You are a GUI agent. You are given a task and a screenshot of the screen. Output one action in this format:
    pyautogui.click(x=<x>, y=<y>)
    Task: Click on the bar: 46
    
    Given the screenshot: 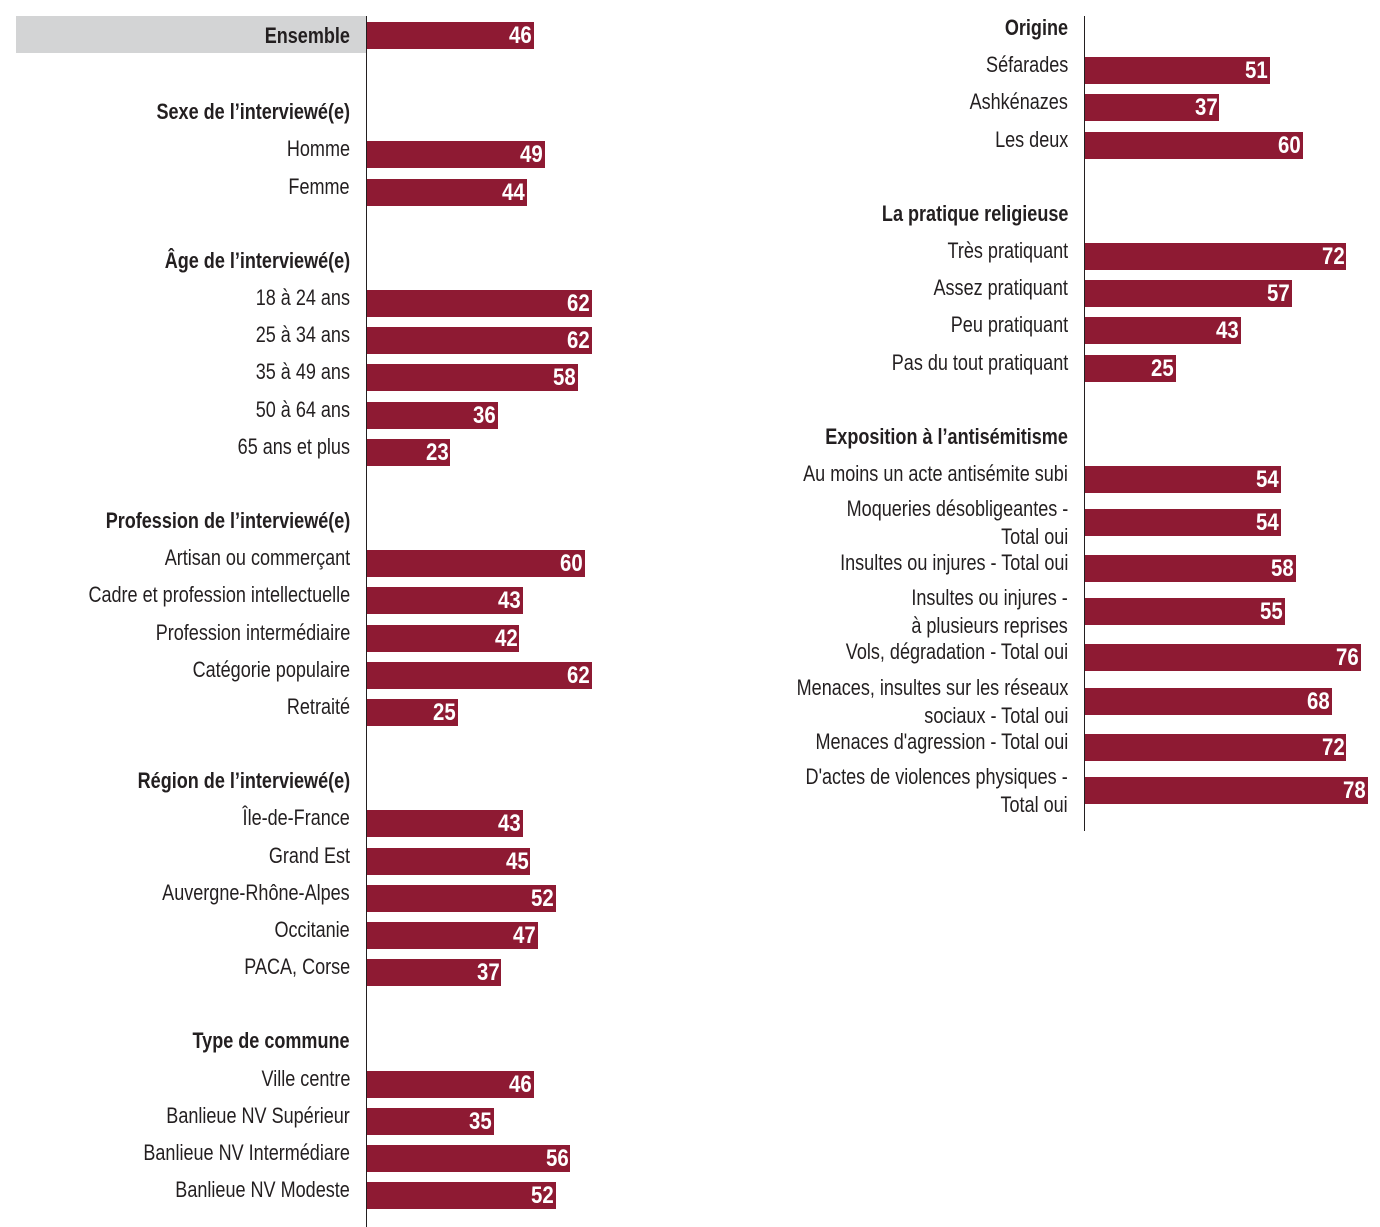 What is the action you would take?
    pyautogui.click(x=450, y=35)
    